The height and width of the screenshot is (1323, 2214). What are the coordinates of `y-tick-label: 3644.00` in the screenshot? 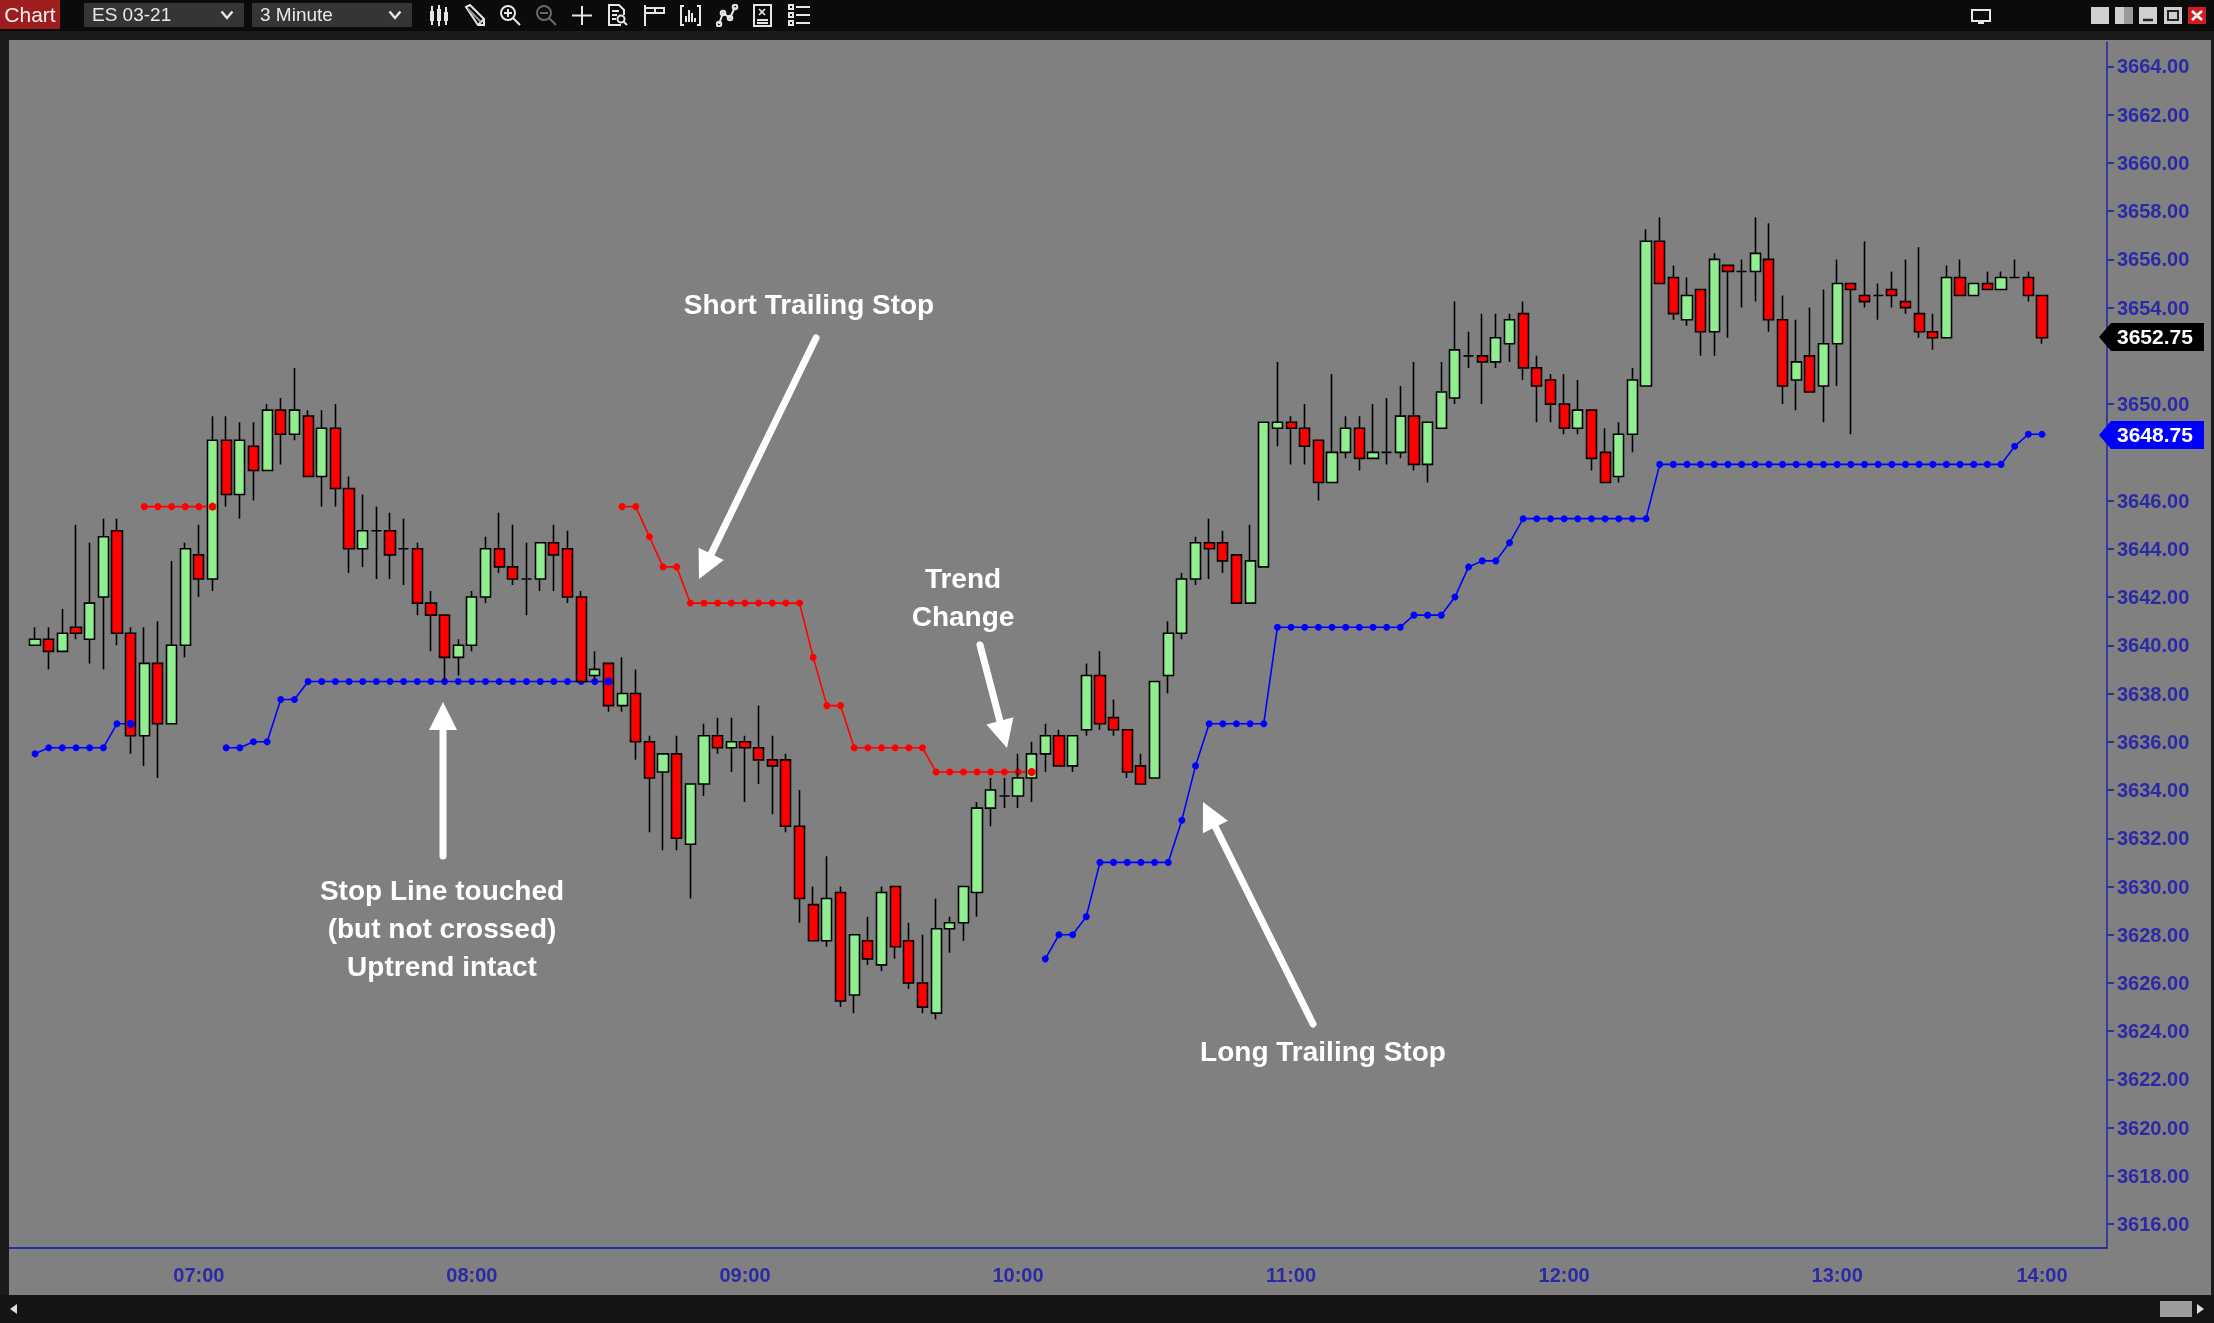 It's located at (2153, 548).